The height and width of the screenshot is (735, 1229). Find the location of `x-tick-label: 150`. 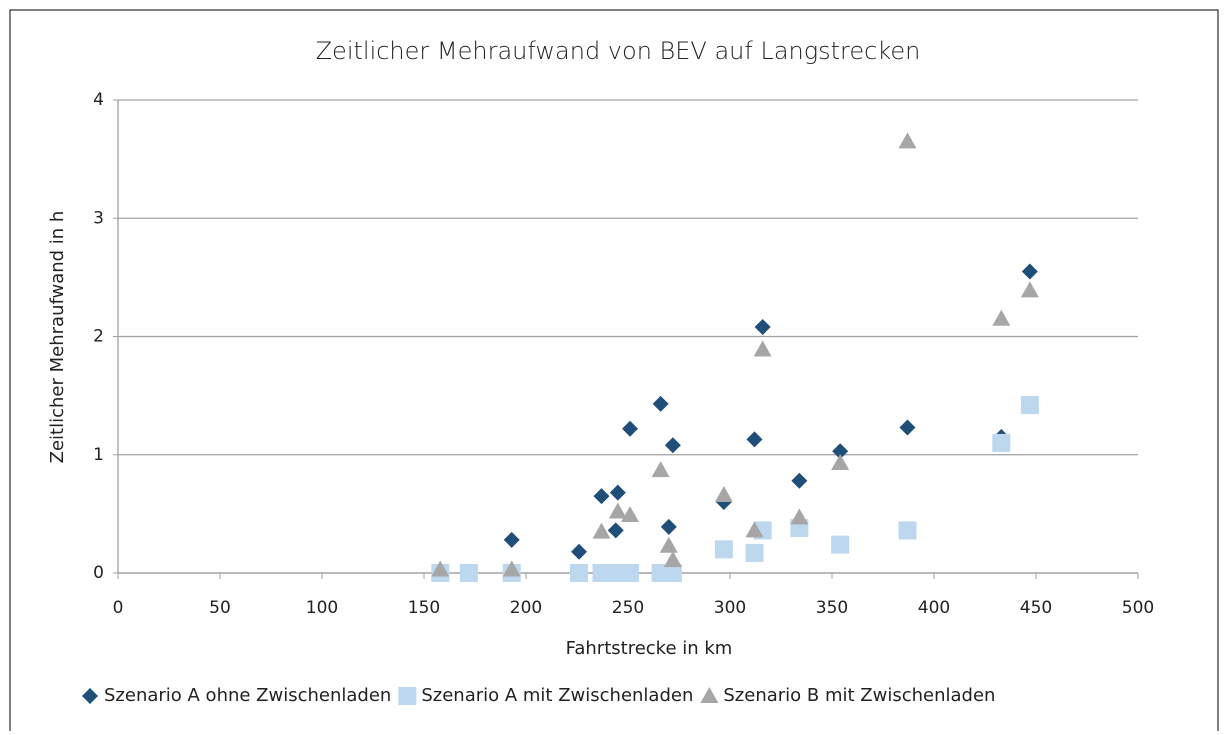

x-tick-label: 150 is located at coordinates (424, 608).